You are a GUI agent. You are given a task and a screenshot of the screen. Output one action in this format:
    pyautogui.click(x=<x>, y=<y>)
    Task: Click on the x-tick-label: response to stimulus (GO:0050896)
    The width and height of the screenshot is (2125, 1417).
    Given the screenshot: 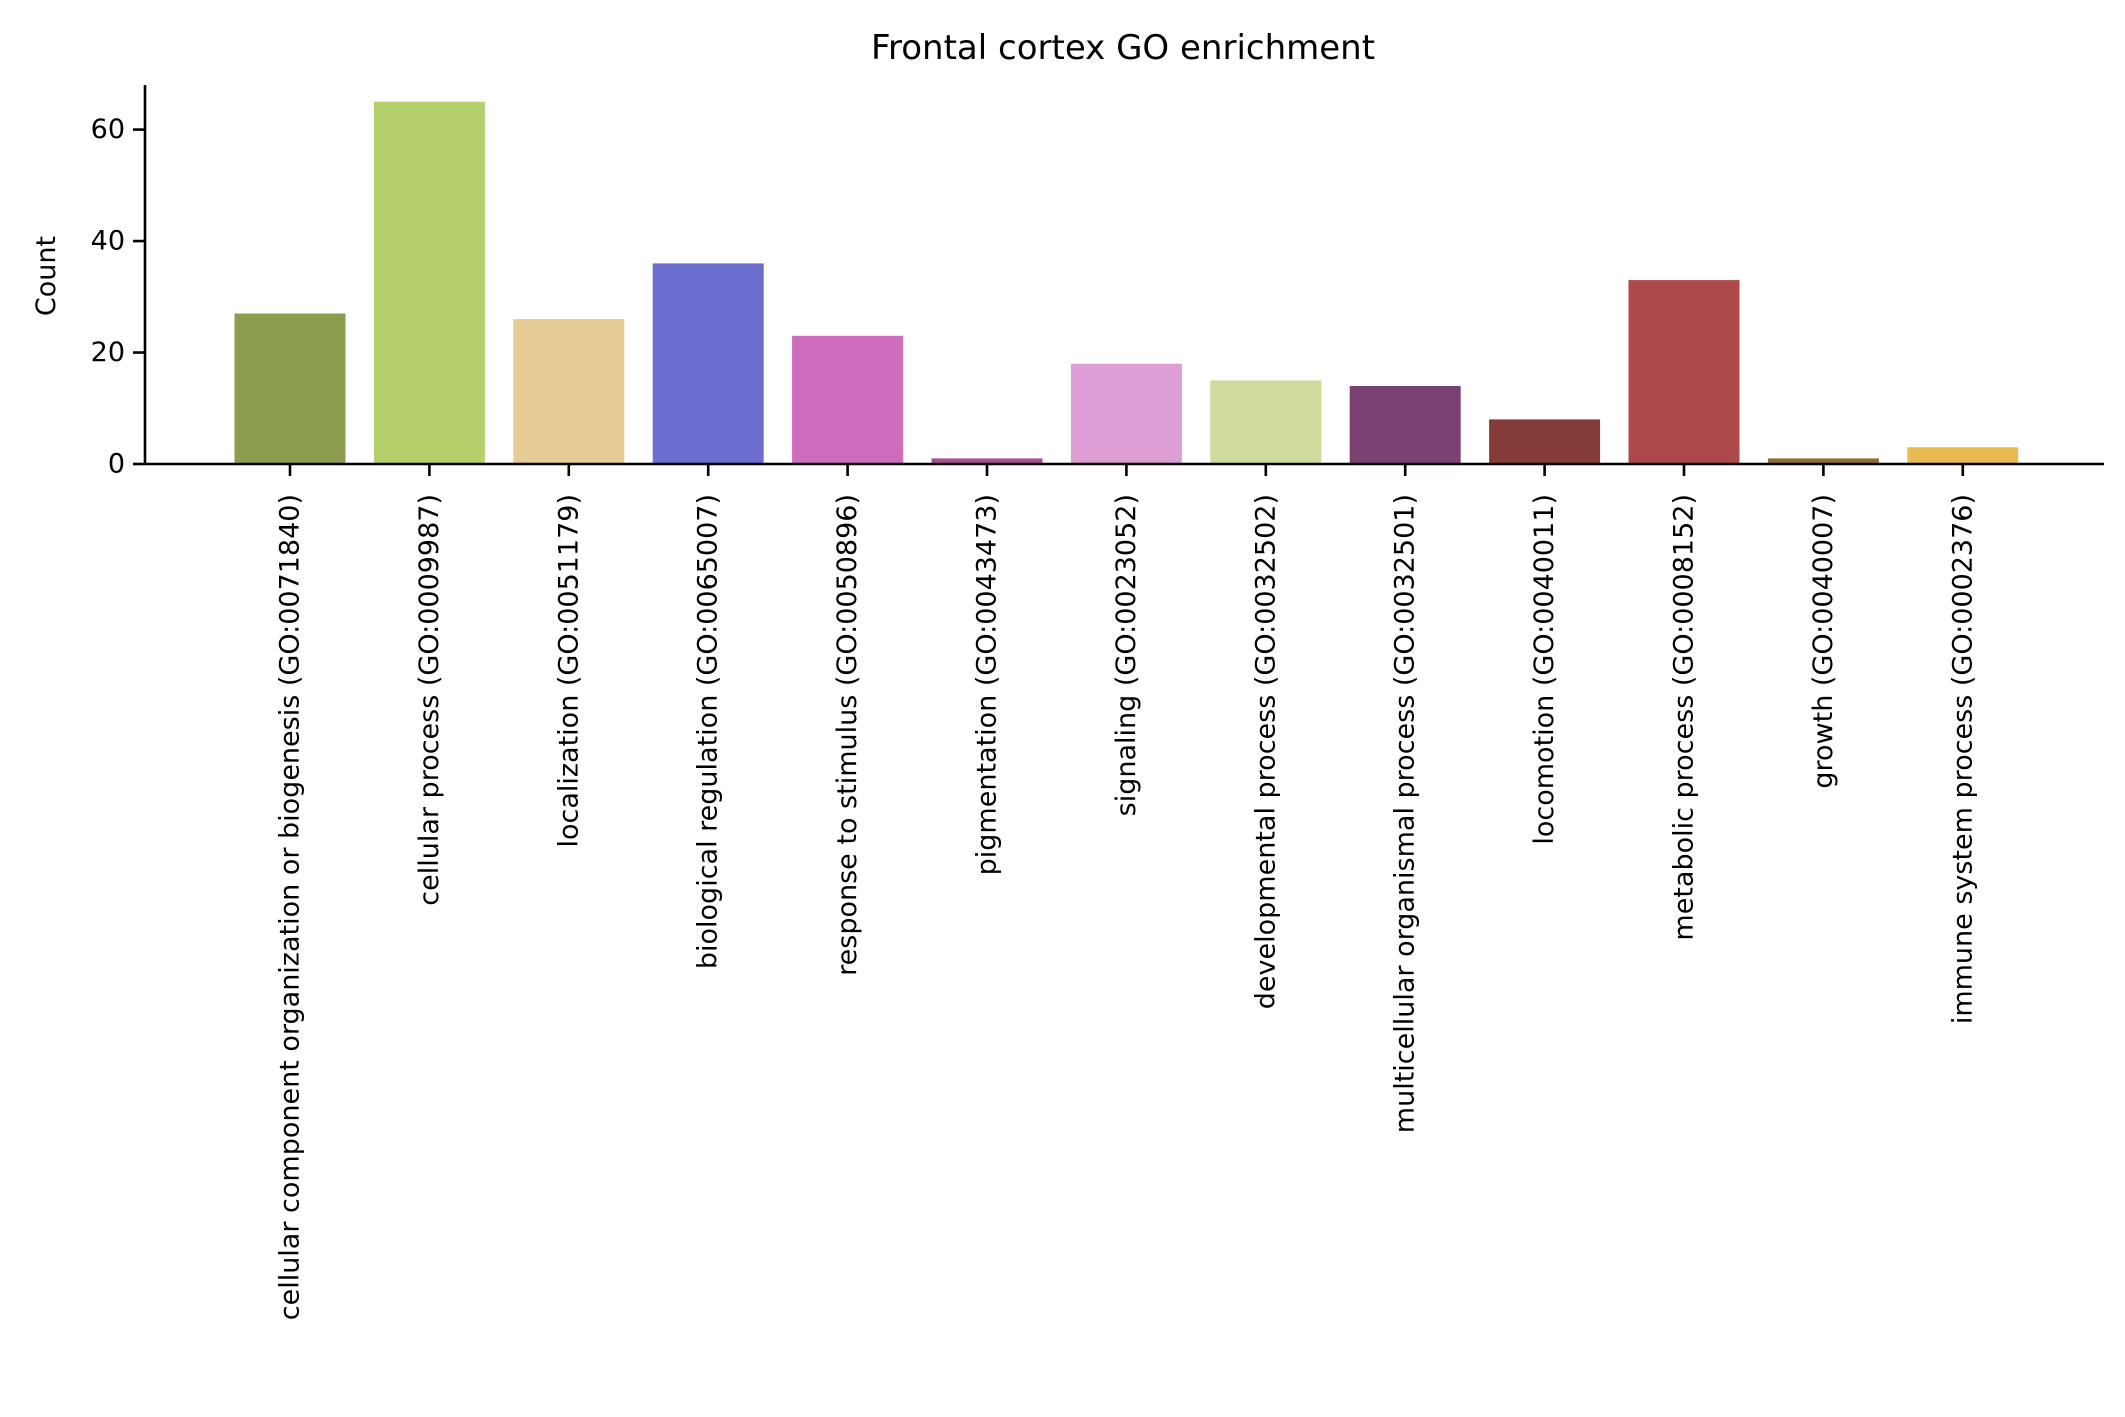 What is the action you would take?
    pyautogui.click(x=847, y=735)
    